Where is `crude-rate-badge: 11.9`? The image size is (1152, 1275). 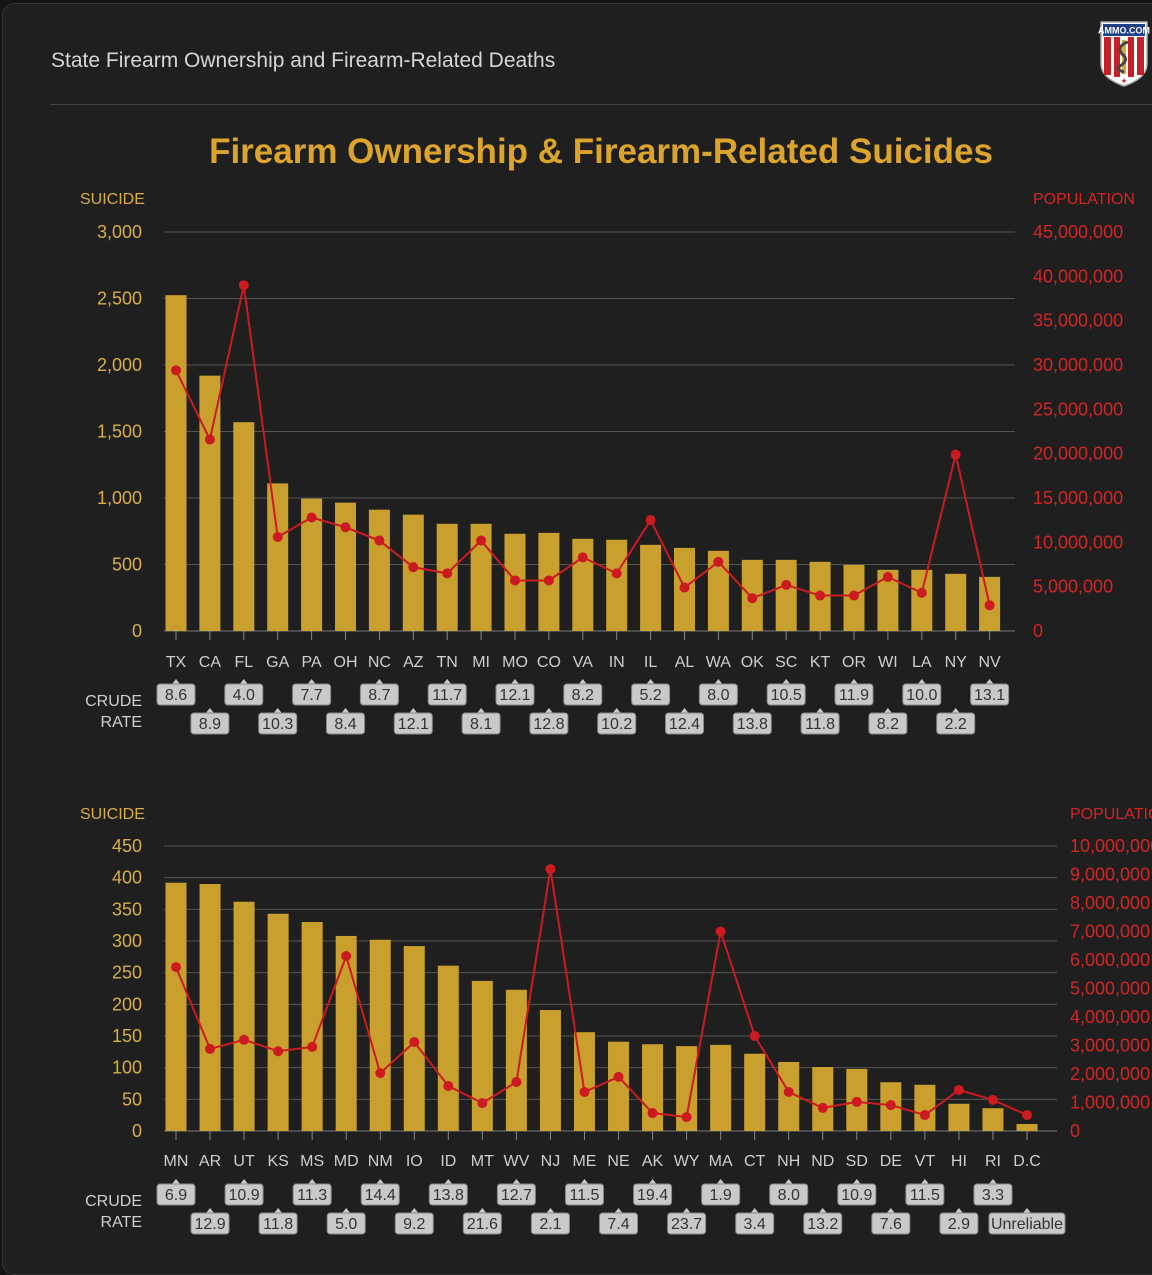
crude-rate-badge: 11.9 is located at coordinates (854, 692).